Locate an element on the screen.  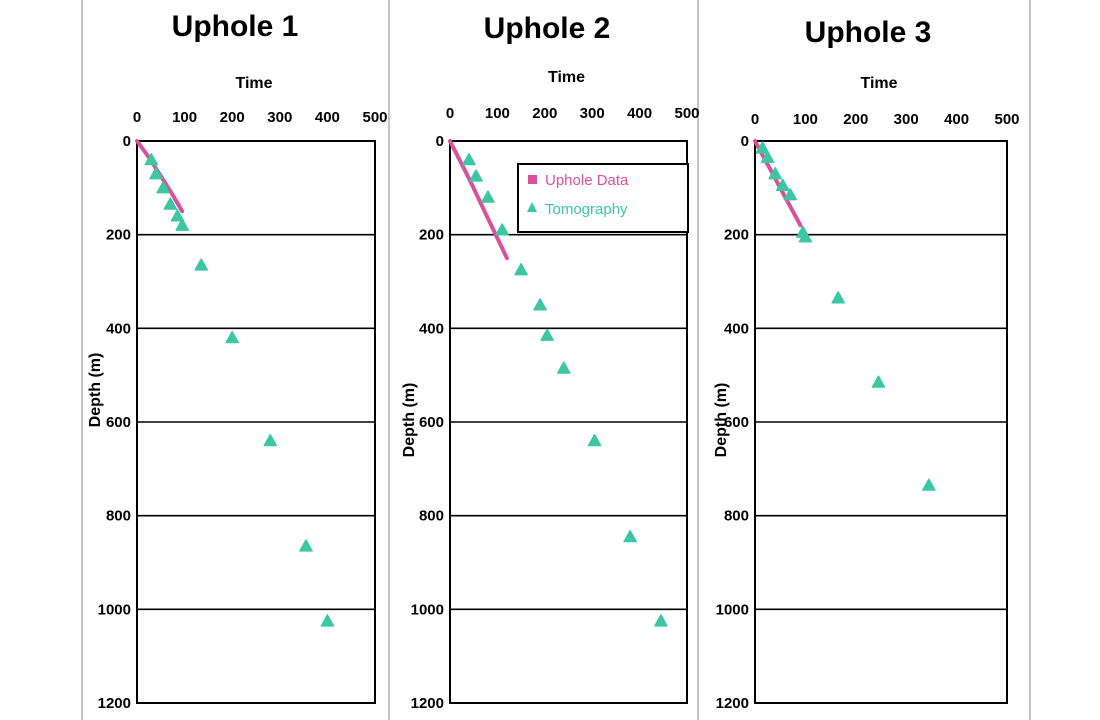
legend-box is located at coordinates (603, 198).